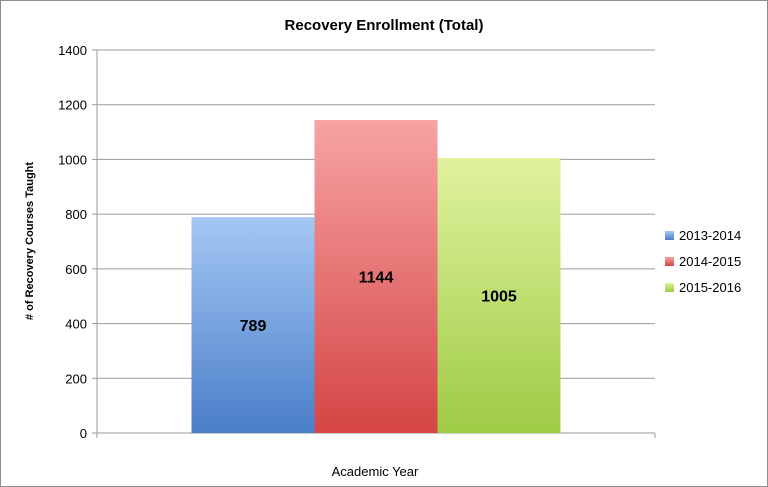 This screenshot has height=487, width=768. What do you see at coordinates (375, 471) in the screenshot?
I see `x-axis-label: Academic Year` at bounding box center [375, 471].